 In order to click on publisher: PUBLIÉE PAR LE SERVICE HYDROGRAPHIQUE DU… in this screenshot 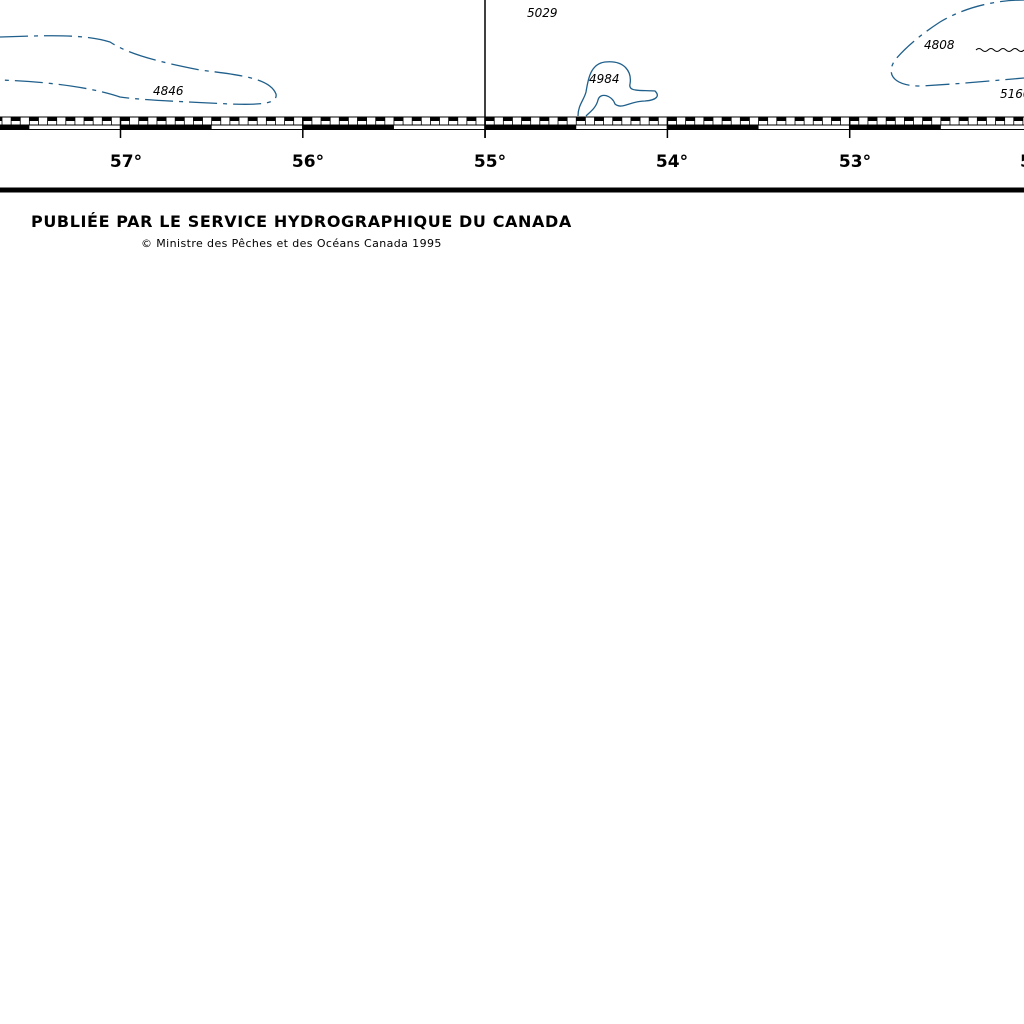, I will do `click(301, 221)`.